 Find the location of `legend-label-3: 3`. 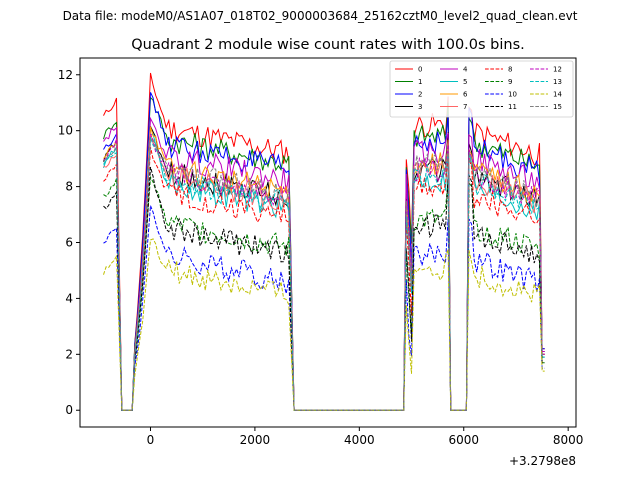

legend-label-3: 3 is located at coordinates (420, 107).